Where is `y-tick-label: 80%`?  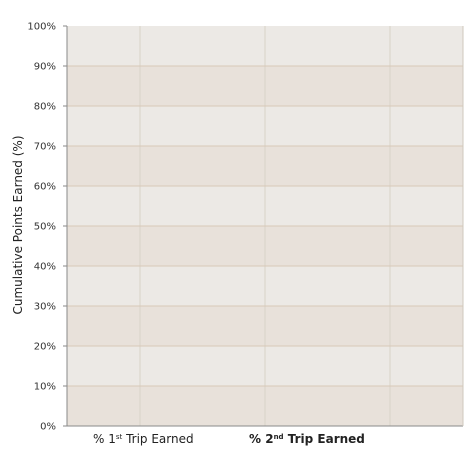 y-tick-label: 80% is located at coordinates (45, 107).